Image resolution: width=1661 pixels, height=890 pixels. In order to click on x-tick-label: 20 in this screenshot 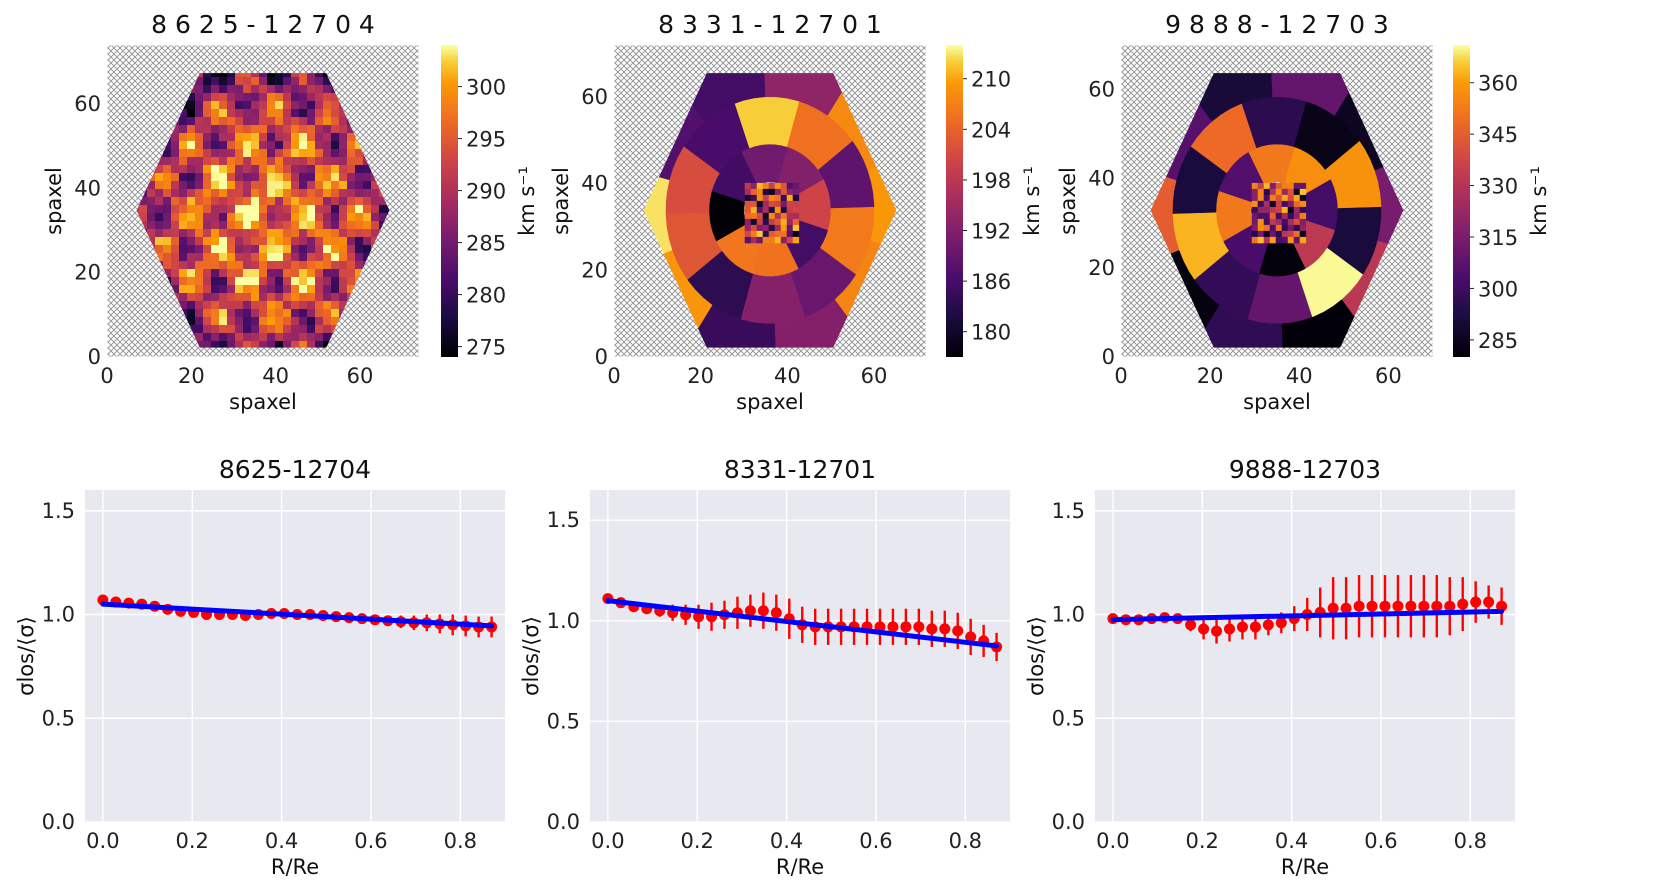, I will do `click(191, 376)`.